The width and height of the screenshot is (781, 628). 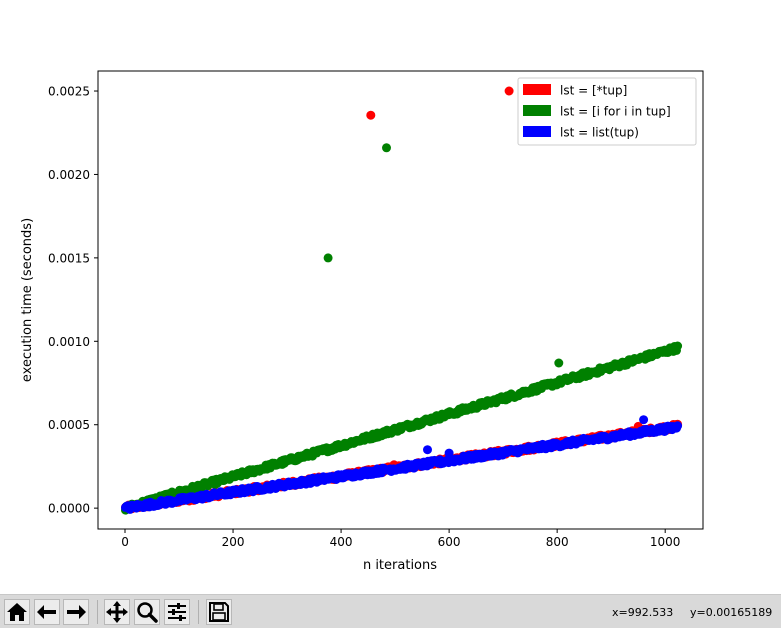 What do you see at coordinates (599, 133) in the screenshot?
I see `legend-label: lst = list(tup)` at bounding box center [599, 133].